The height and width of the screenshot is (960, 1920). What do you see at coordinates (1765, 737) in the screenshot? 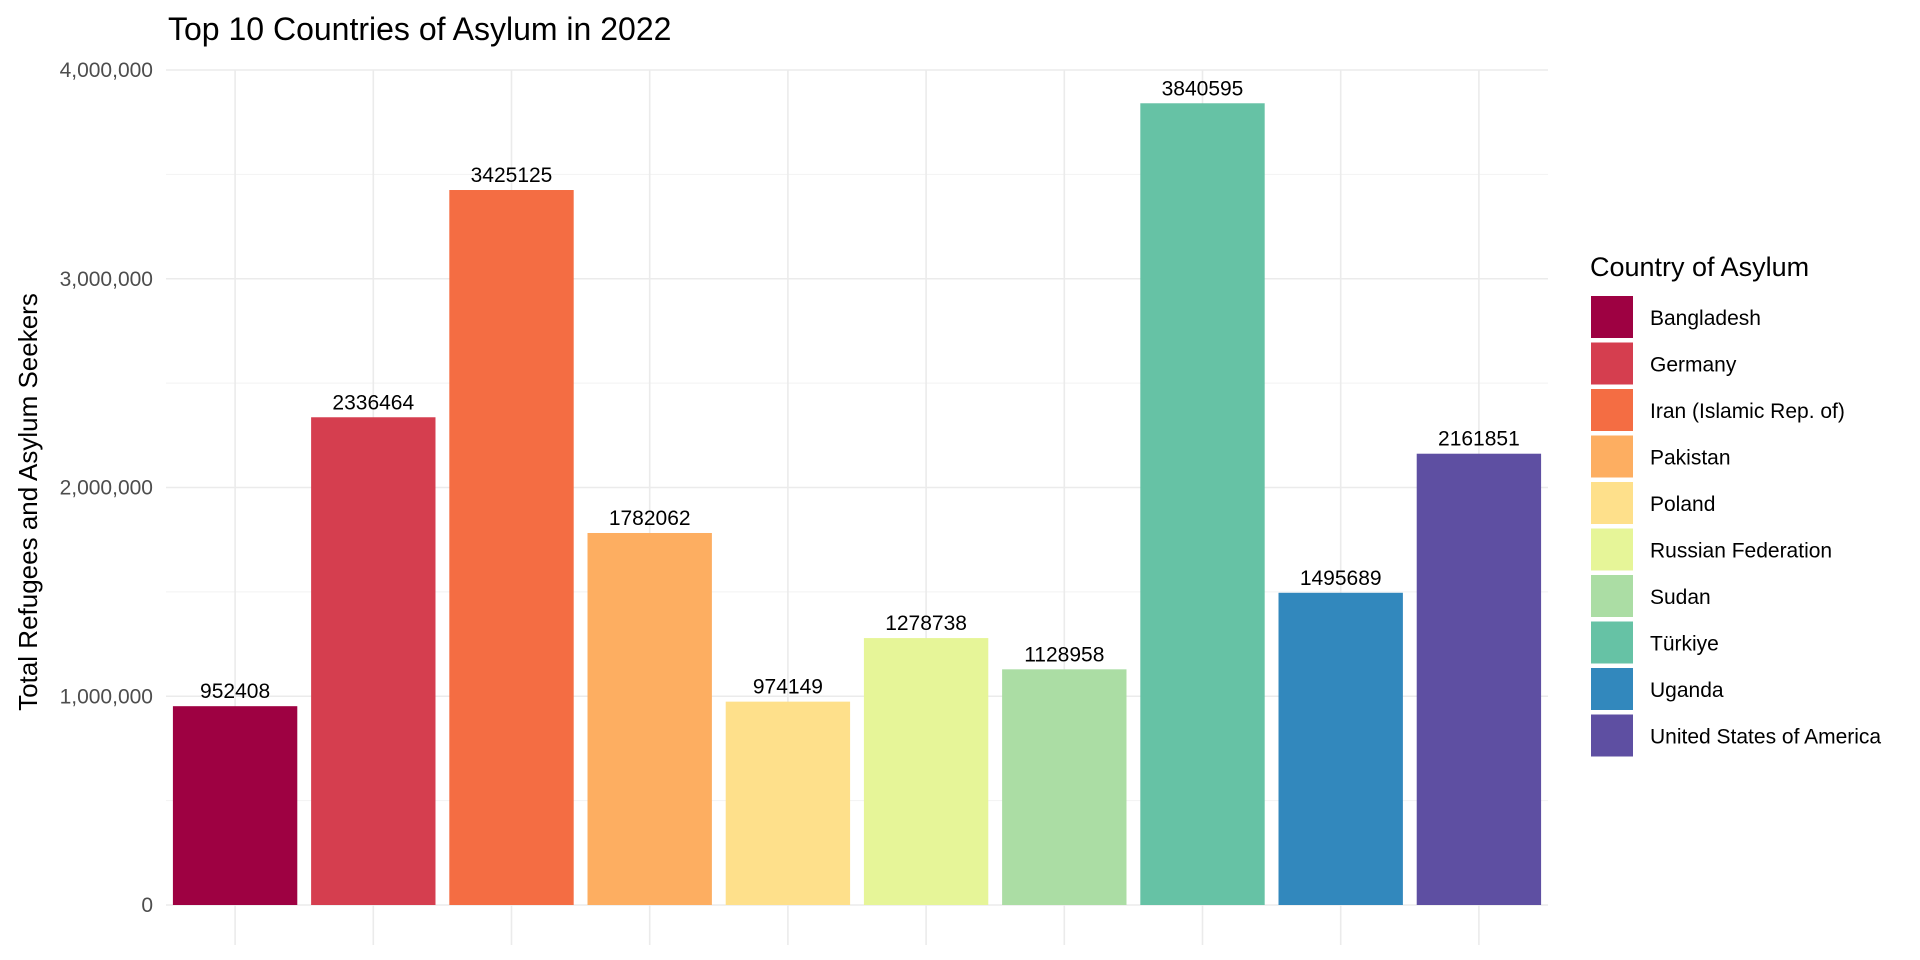
I see `legend-label: United States of America` at bounding box center [1765, 737].